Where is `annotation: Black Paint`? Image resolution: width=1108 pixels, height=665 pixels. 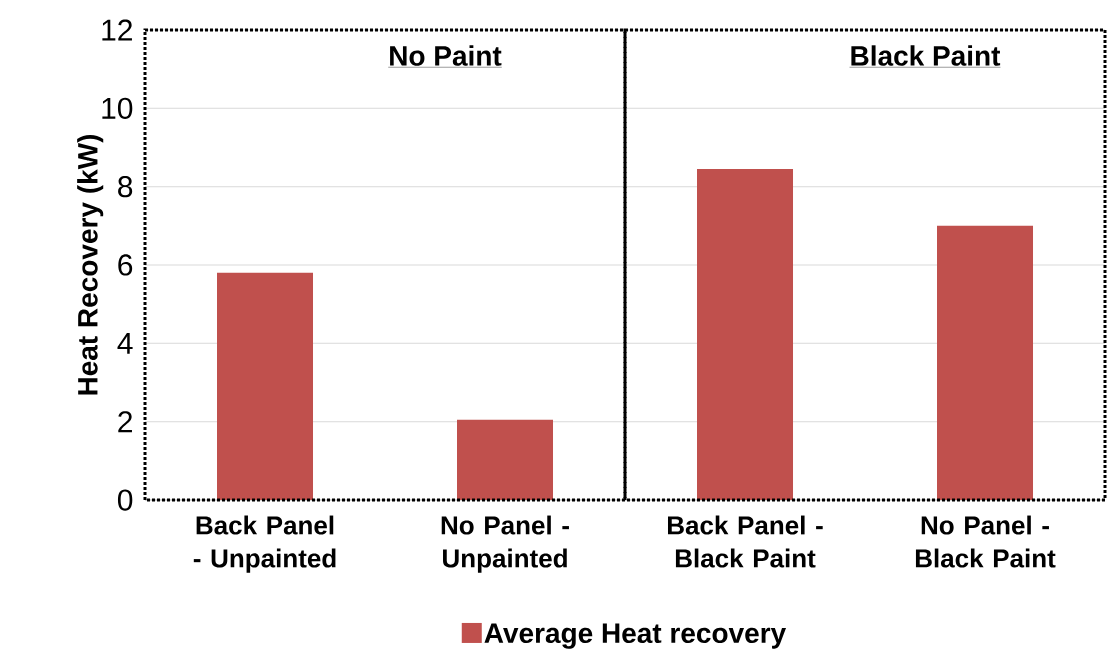 annotation: Black Paint is located at coordinates (926, 55).